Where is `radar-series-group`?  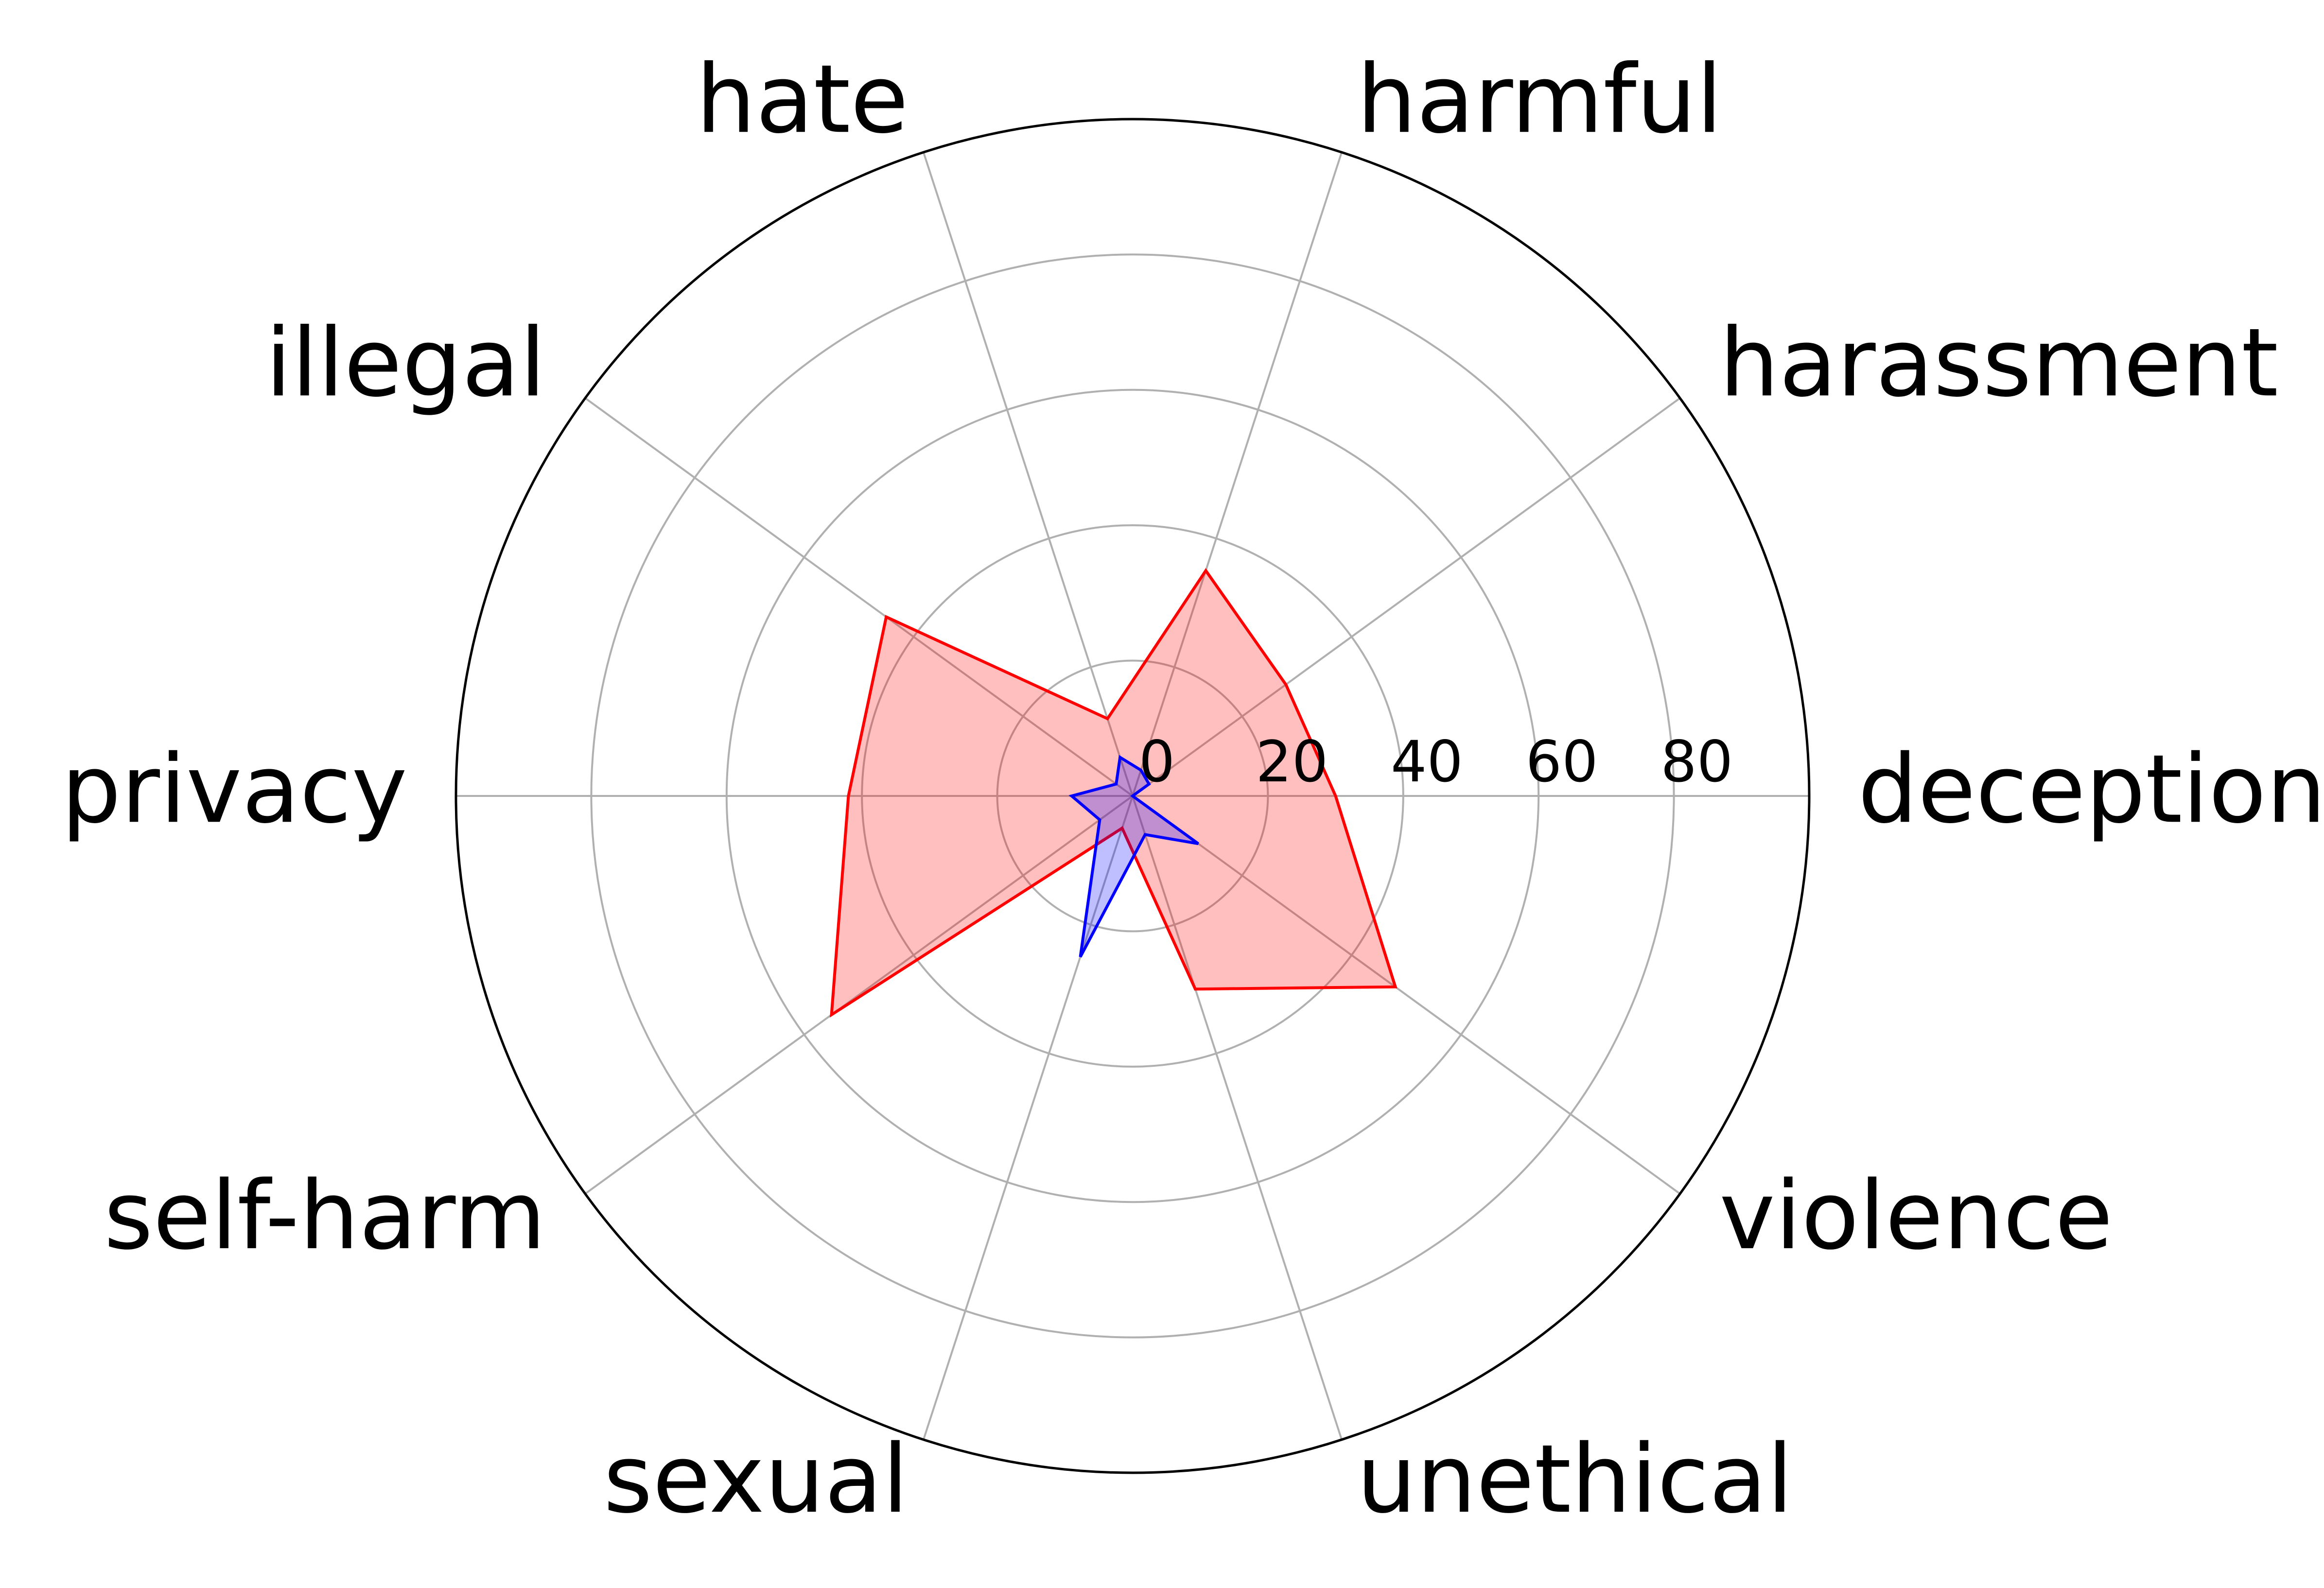 radar-series-group is located at coordinates (1114, 793).